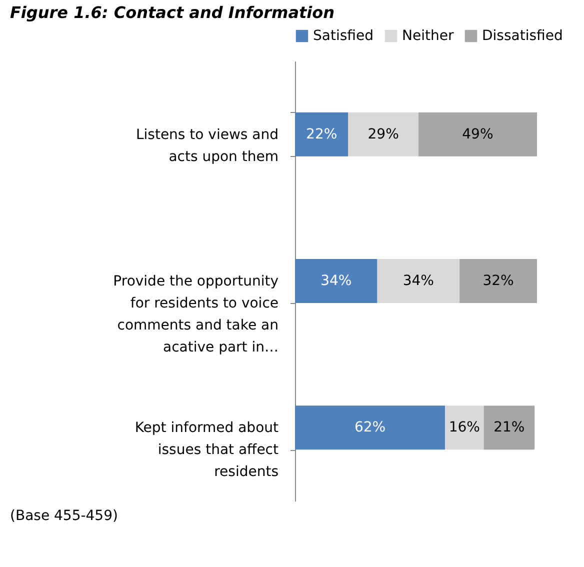 This screenshot has width=584, height=567. Describe the element at coordinates (343, 36) in the screenshot. I see `legend-label: Satisfied` at that location.